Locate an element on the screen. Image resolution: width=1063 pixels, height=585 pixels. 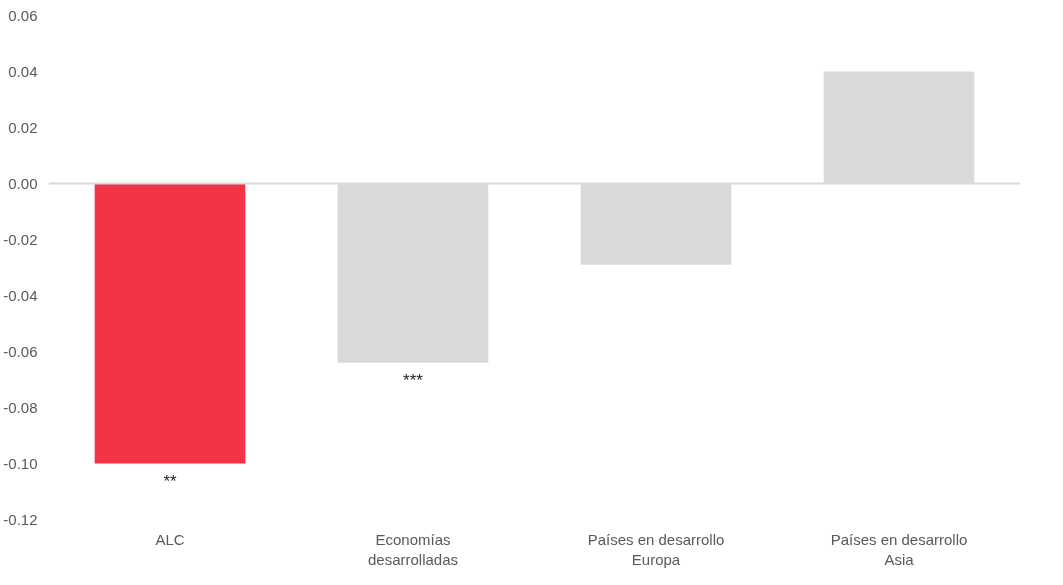
y-tick-label: -0.04 is located at coordinates (20, 295).